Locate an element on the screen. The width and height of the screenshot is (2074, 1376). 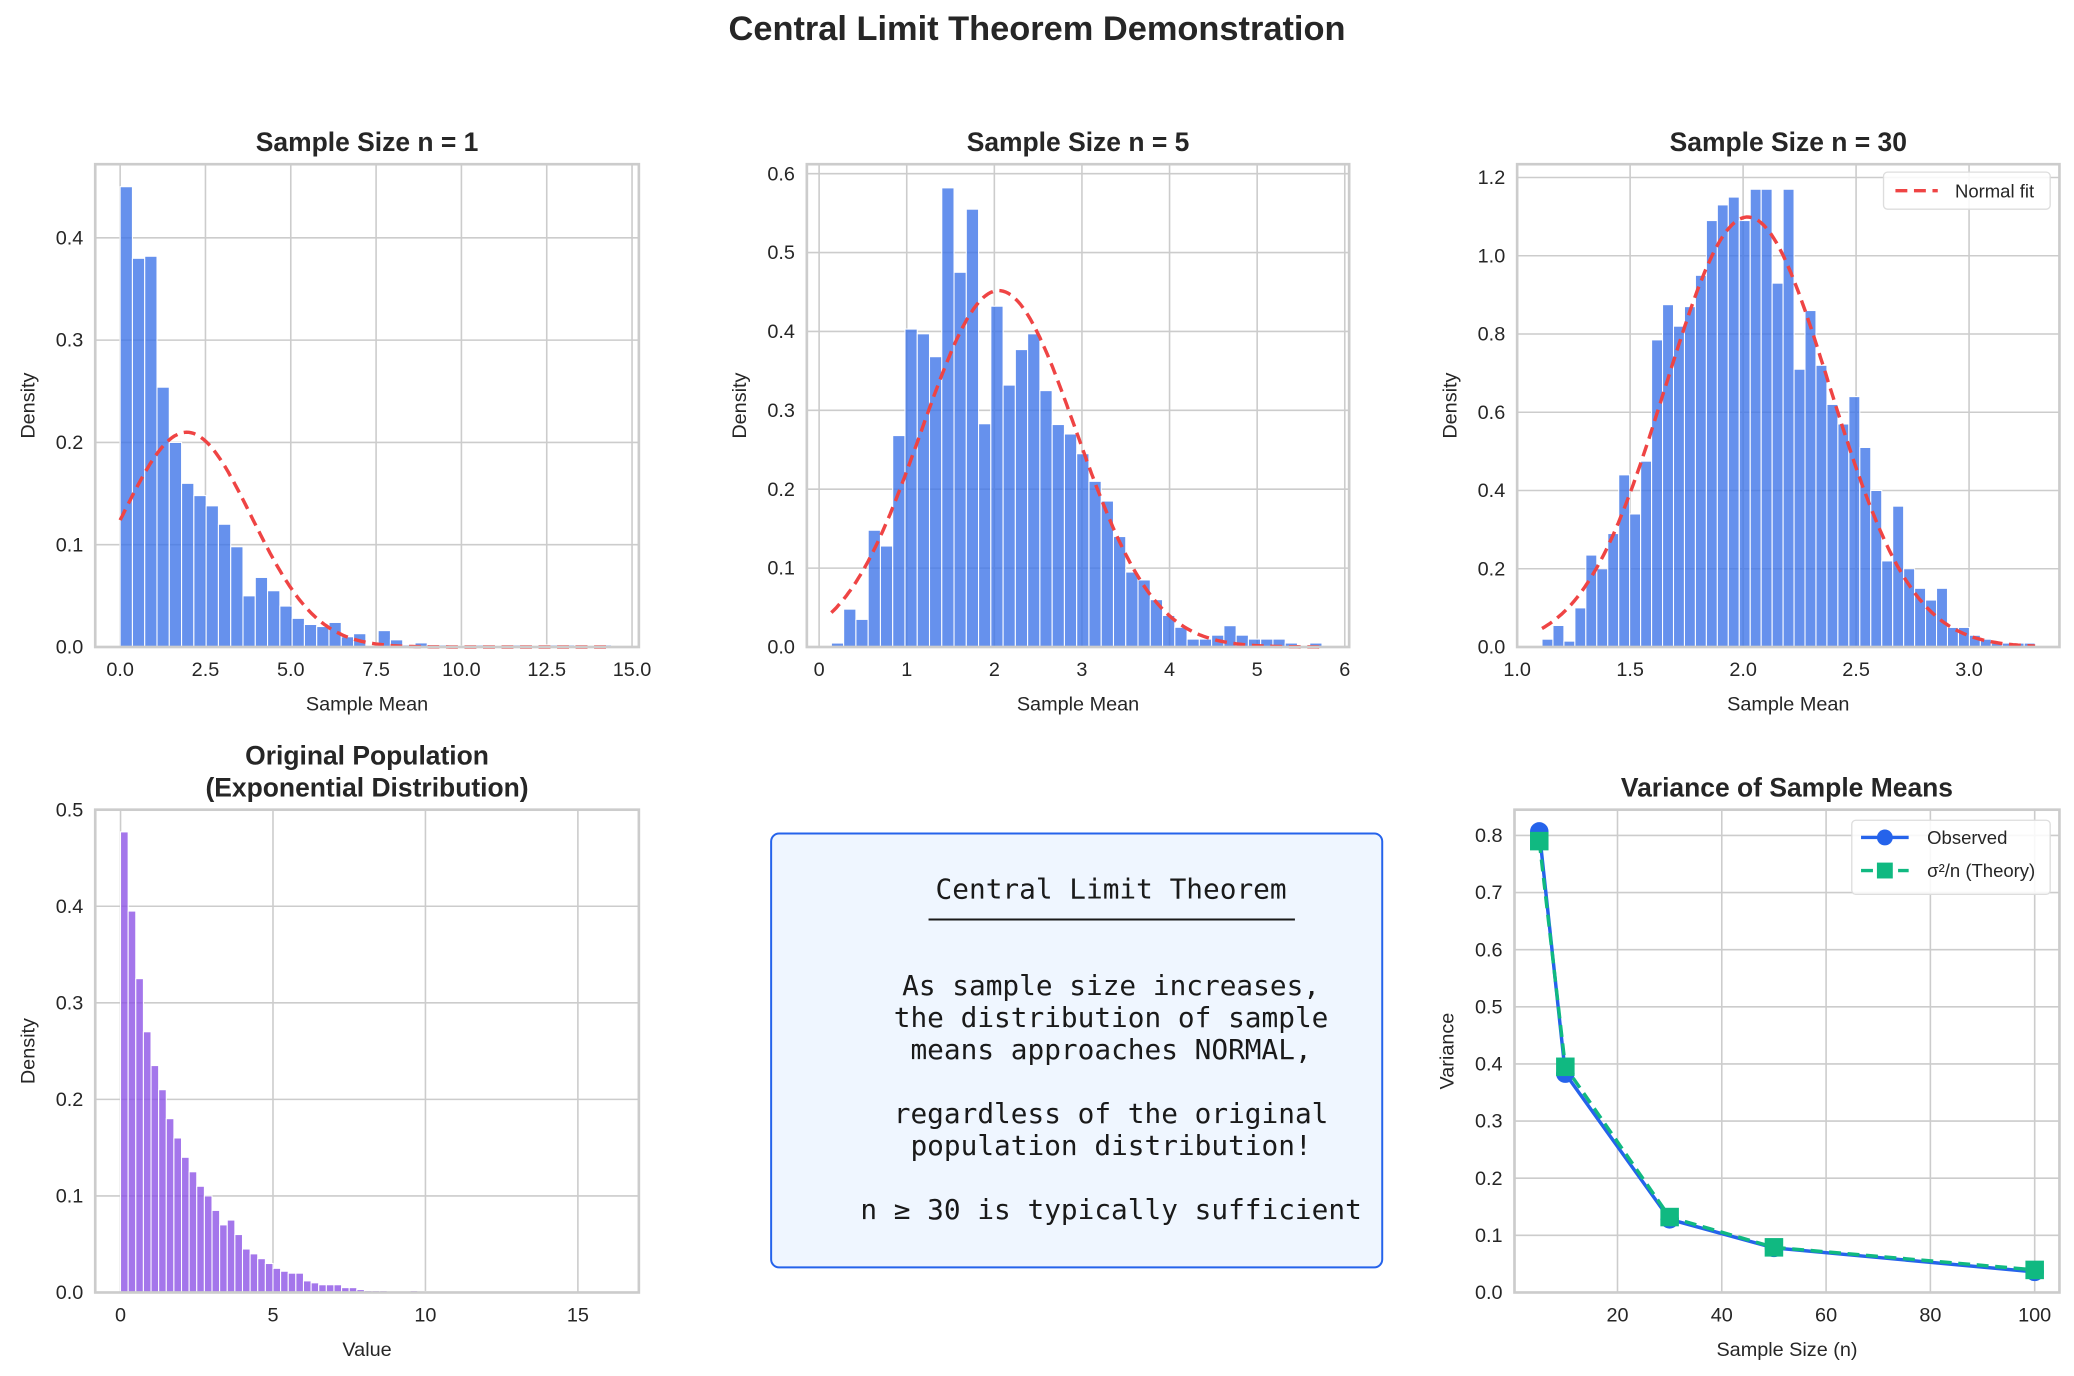
x-tick-label: 3.0 is located at coordinates (1969, 670).